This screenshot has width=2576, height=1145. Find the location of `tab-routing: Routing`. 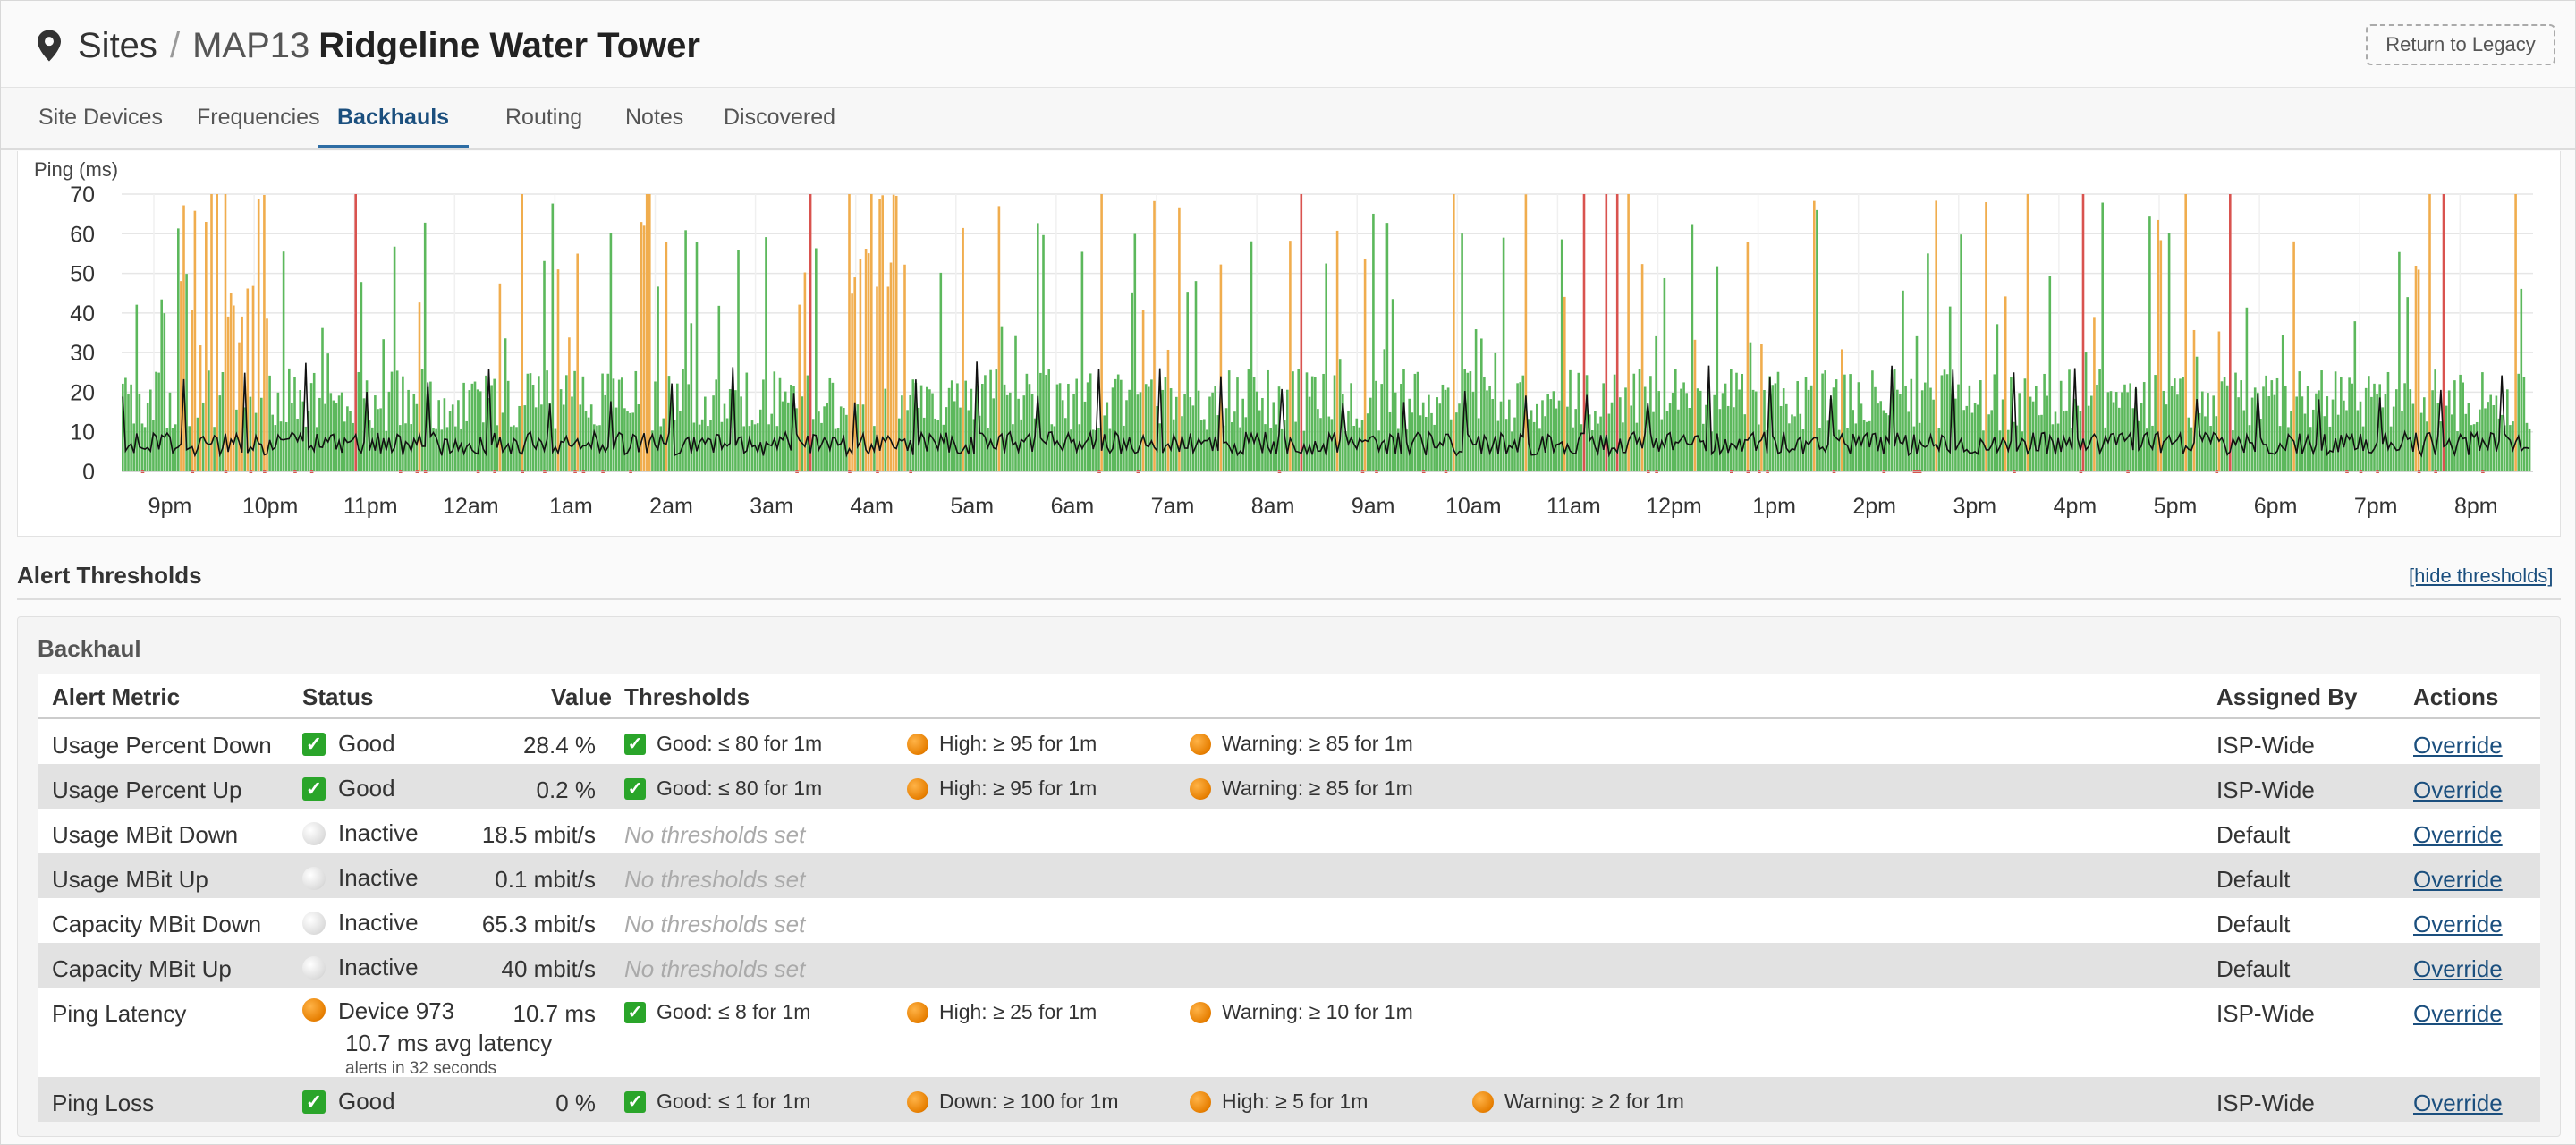

tab-routing: Routing is located at coordinates (544, 117).